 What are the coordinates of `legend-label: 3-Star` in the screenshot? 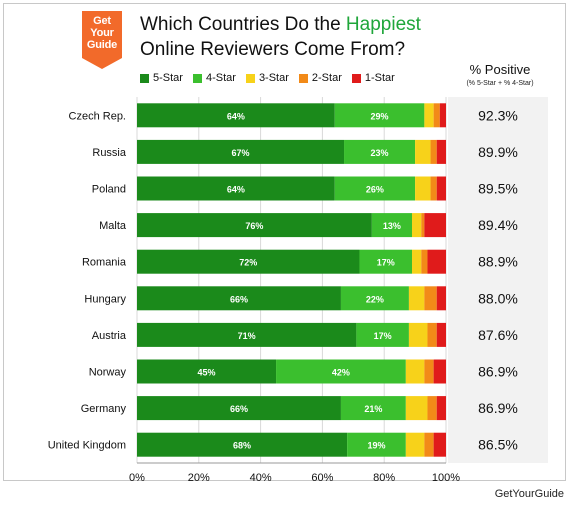 It's located at (273, 78).